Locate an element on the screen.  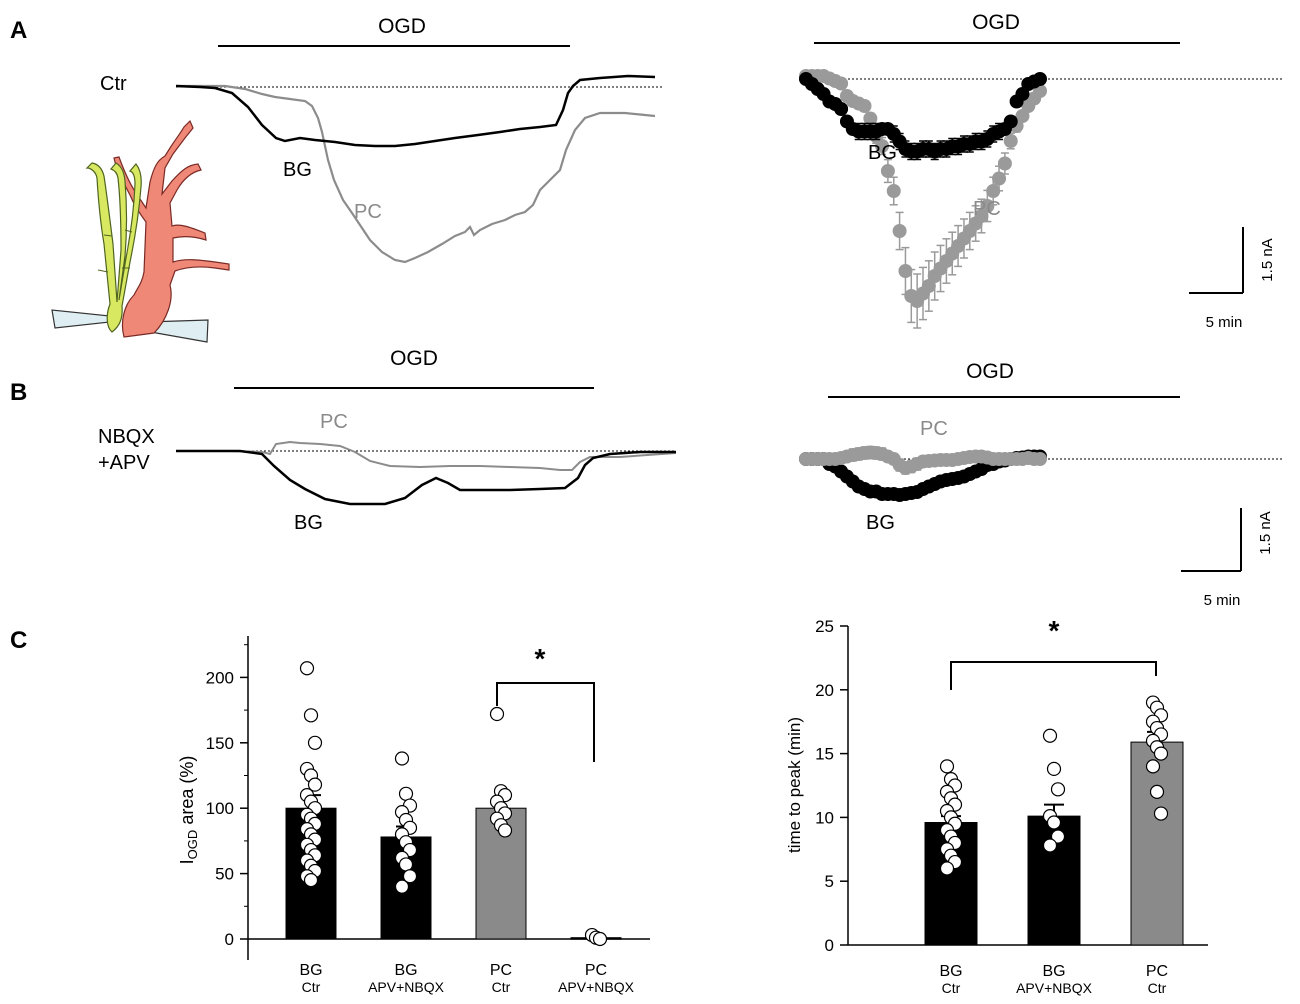
y-axis-label-c-right: time to peak (min) is located at coordinates (794, 785).